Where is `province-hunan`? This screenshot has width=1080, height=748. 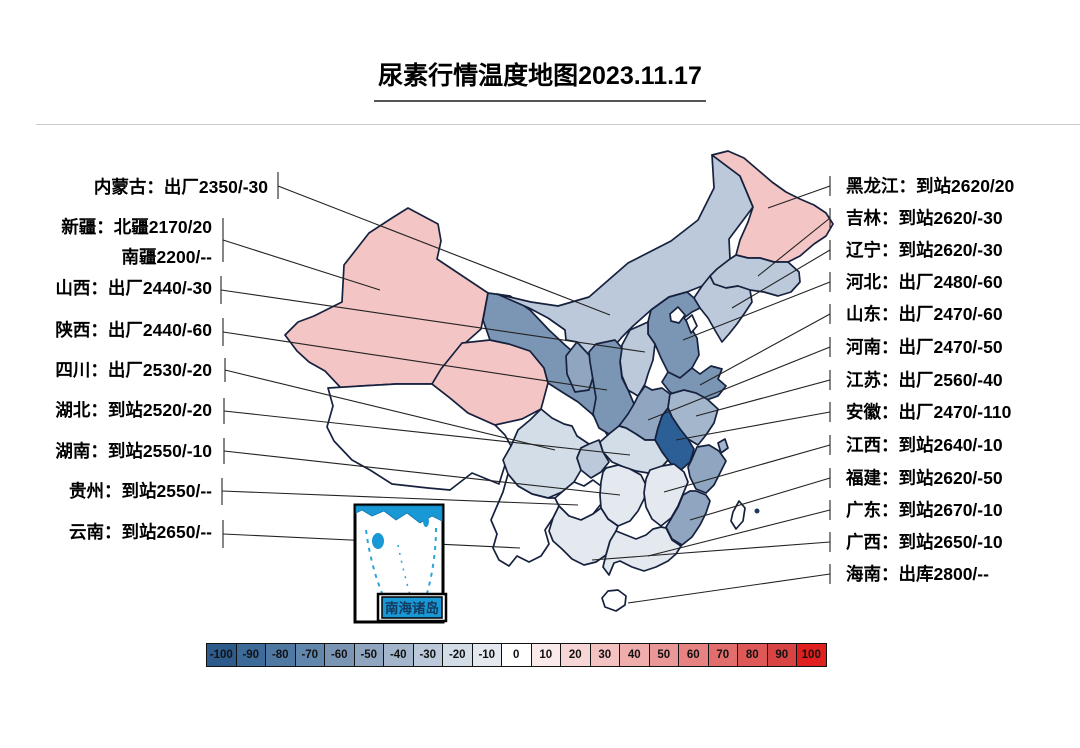 province-hunan is located at coordinates (623, 495).